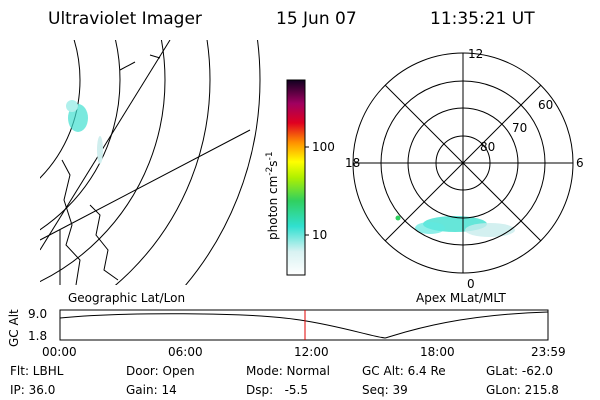  Describe the element at coordinates (151, 390) in the screenshot. I see `info: Gain: 14` at that location.